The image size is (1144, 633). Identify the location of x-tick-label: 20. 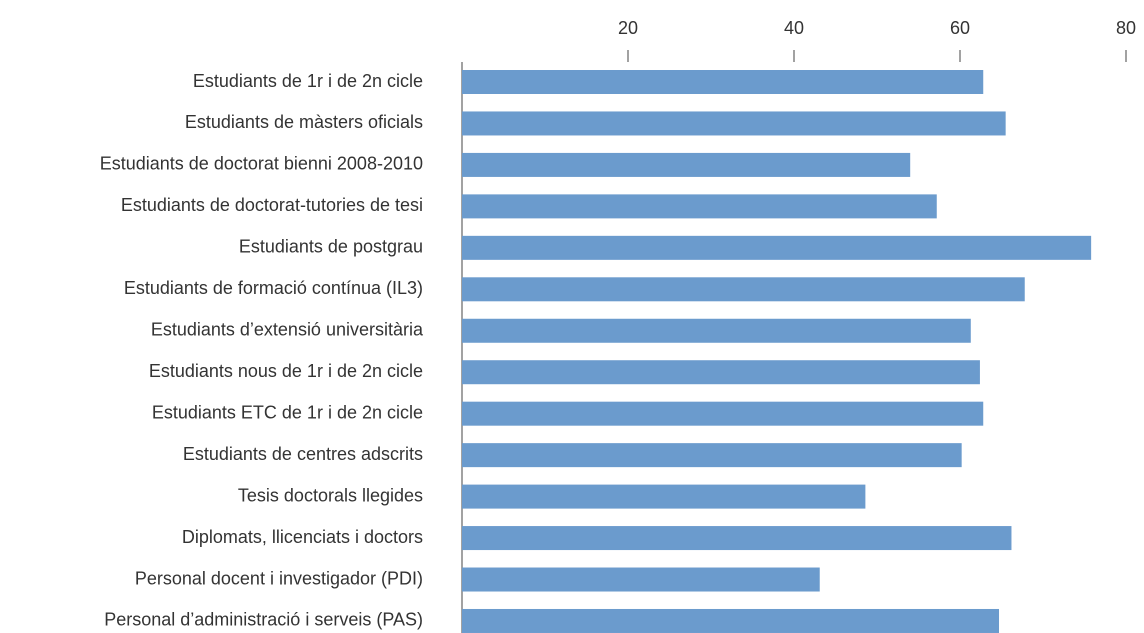
(628, 28).